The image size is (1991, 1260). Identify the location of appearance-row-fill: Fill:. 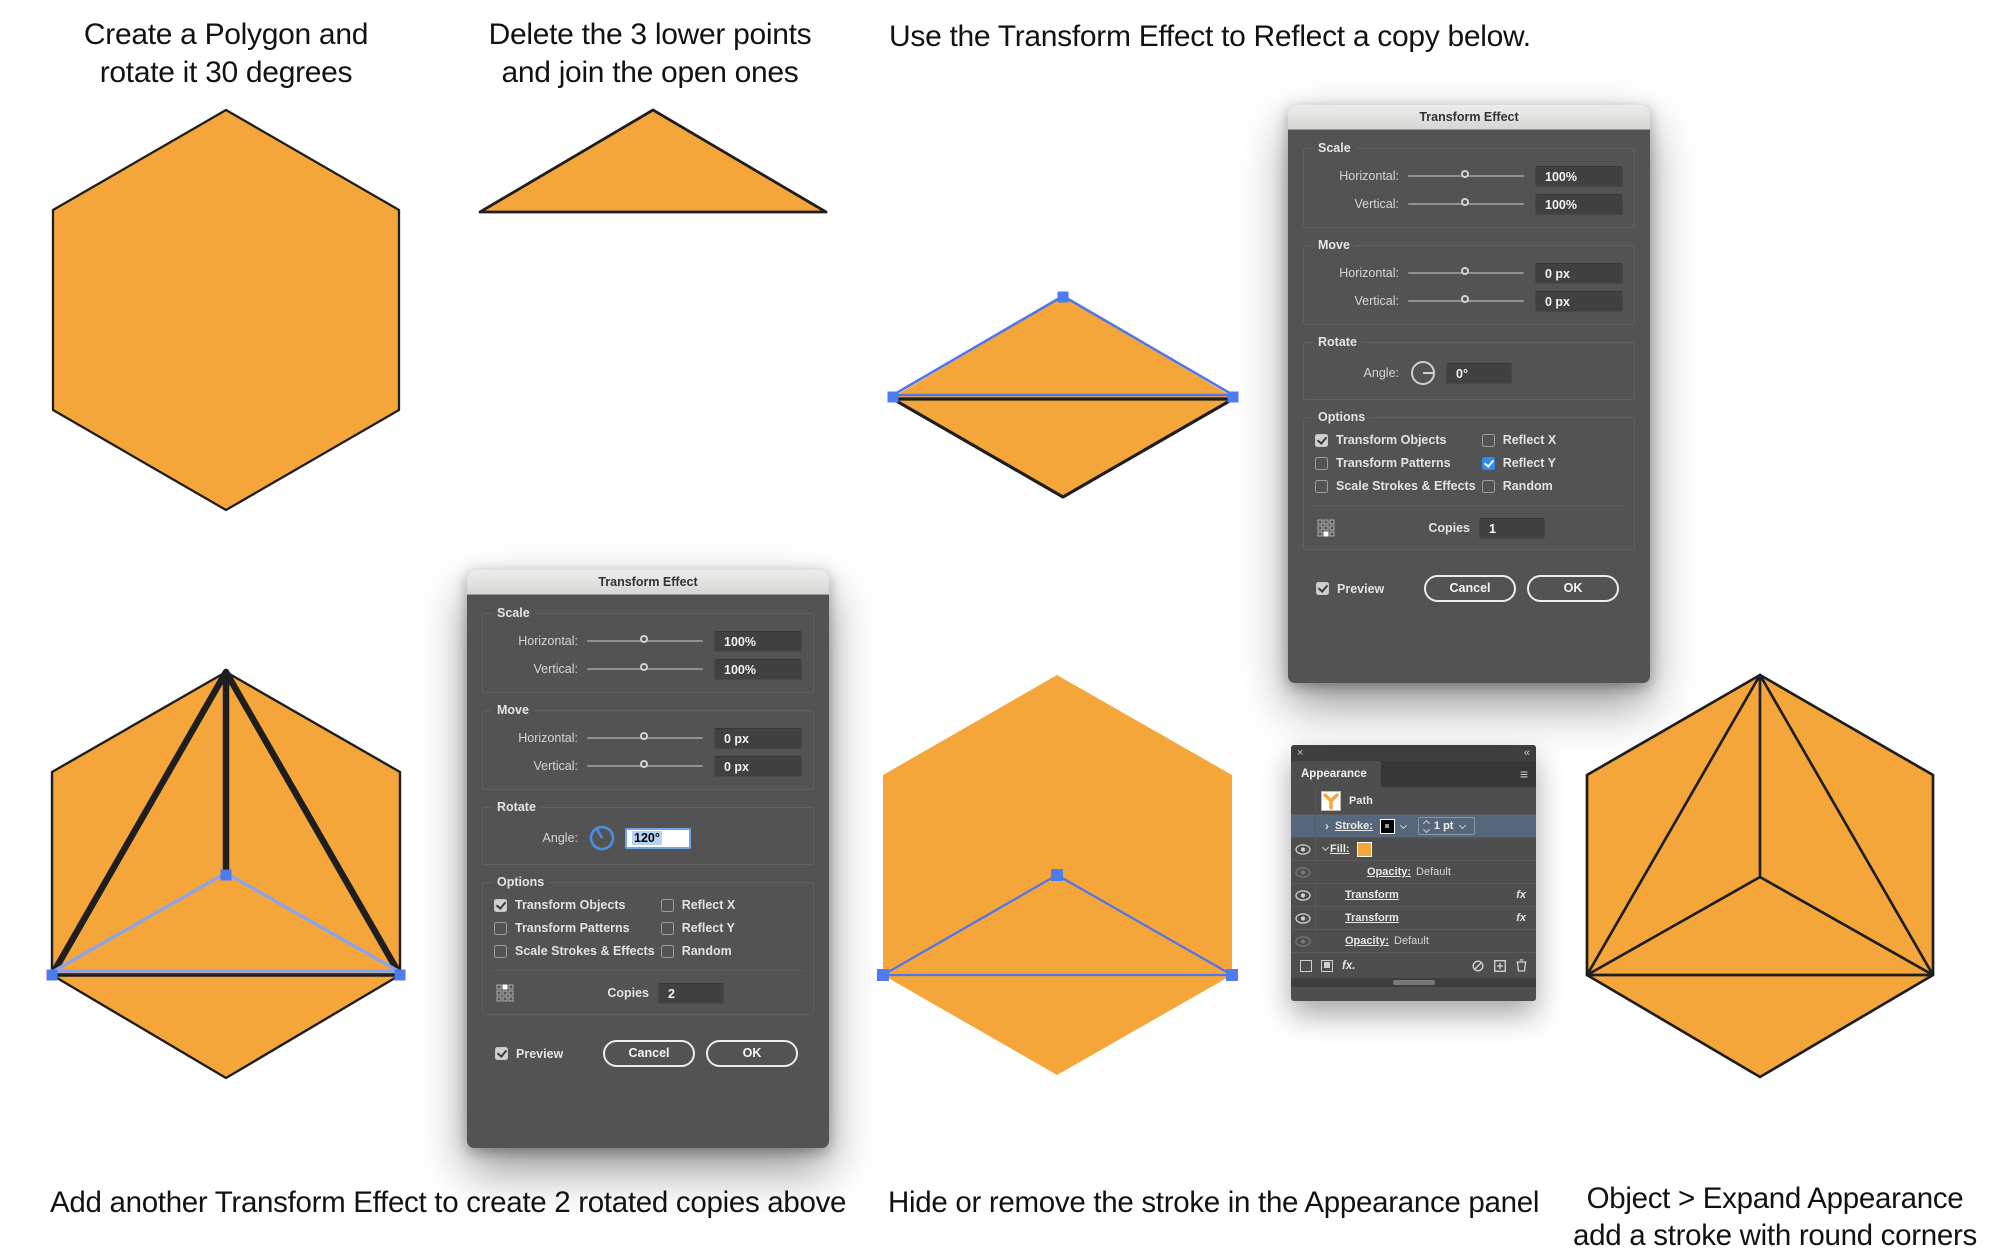
(1413, 849).